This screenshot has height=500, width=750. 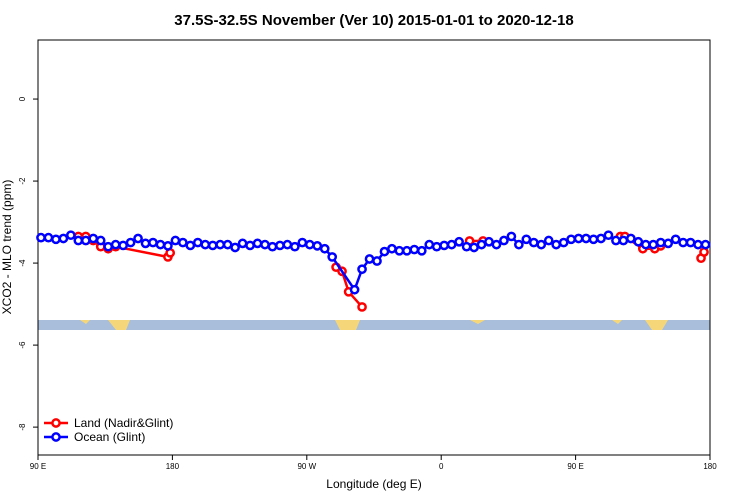 I want to click on legend-label: Land (Nadir&Glint), so click(x=123, y=423).